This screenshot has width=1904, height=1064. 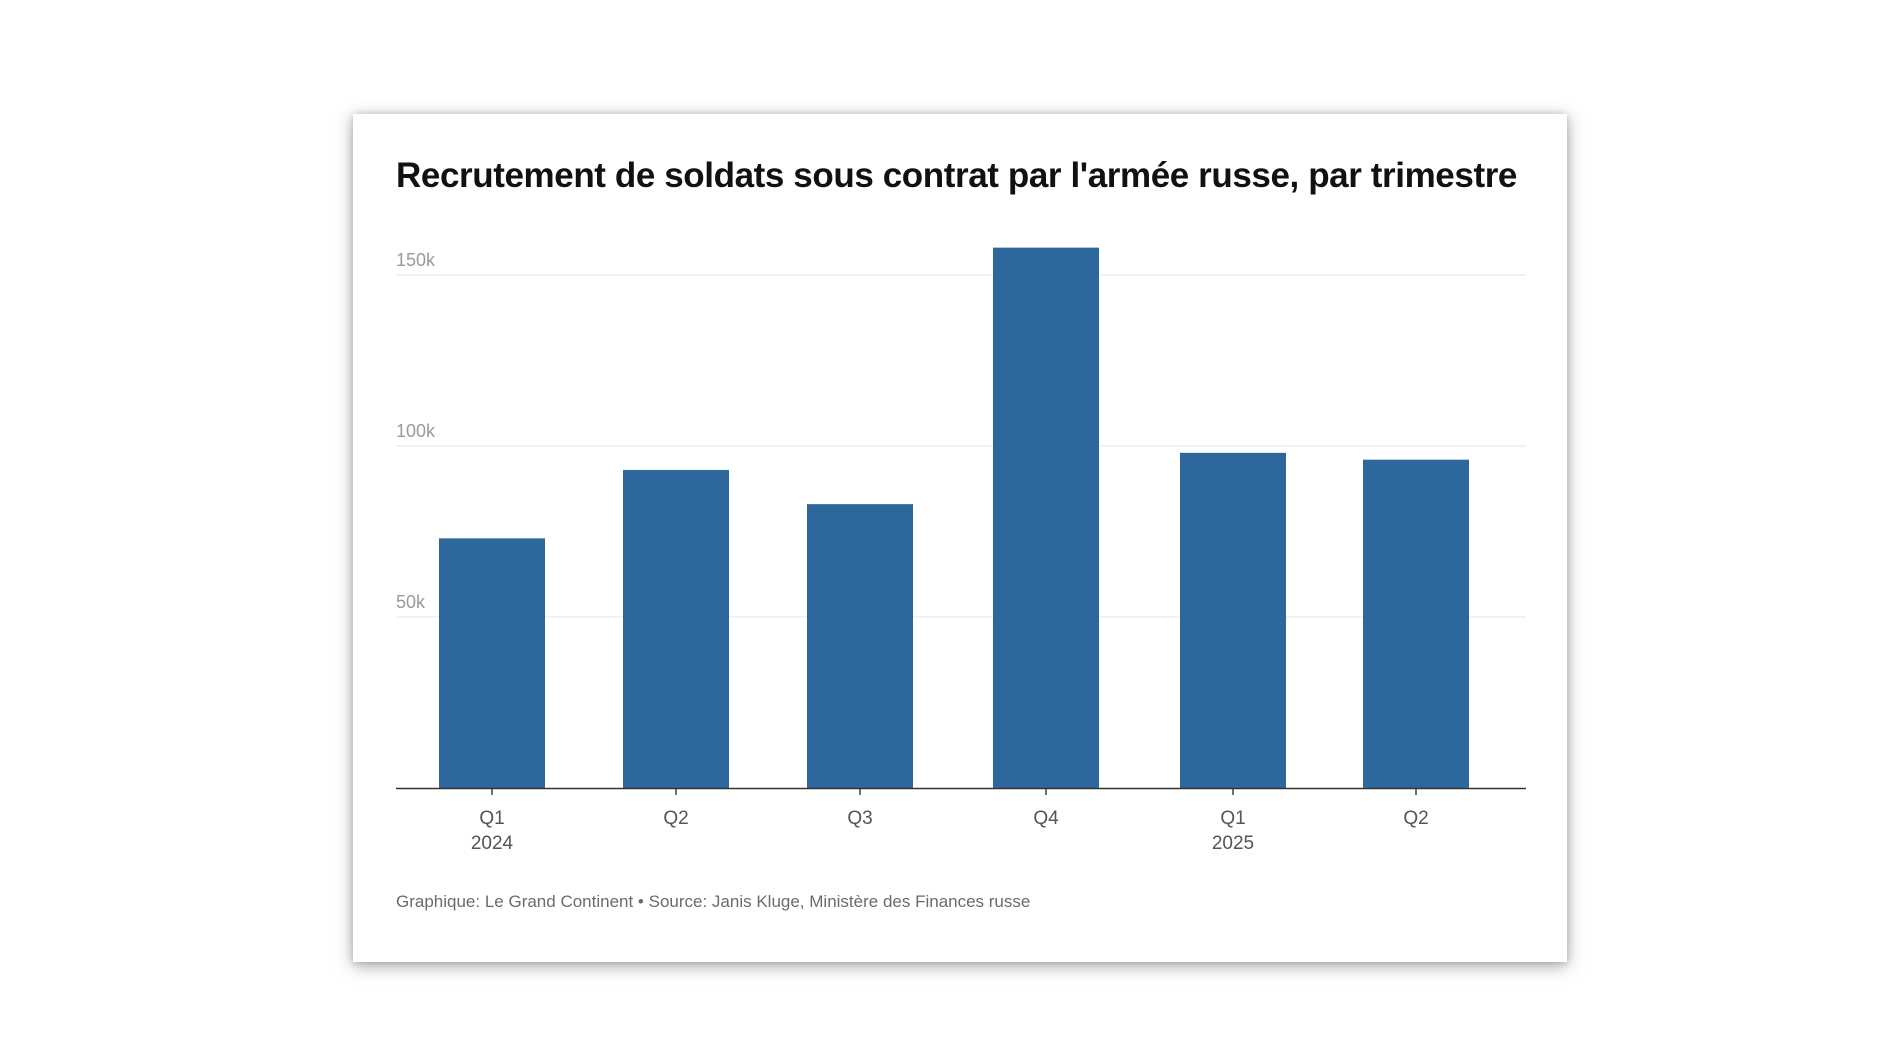 I want to click on x-tick-label: Q4, so click(x=1046, y=818).